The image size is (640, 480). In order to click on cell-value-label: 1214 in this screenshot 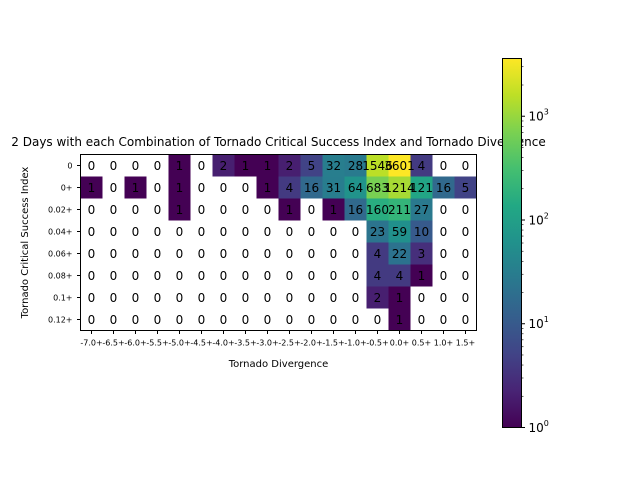, I will do `click(399, 188)`.